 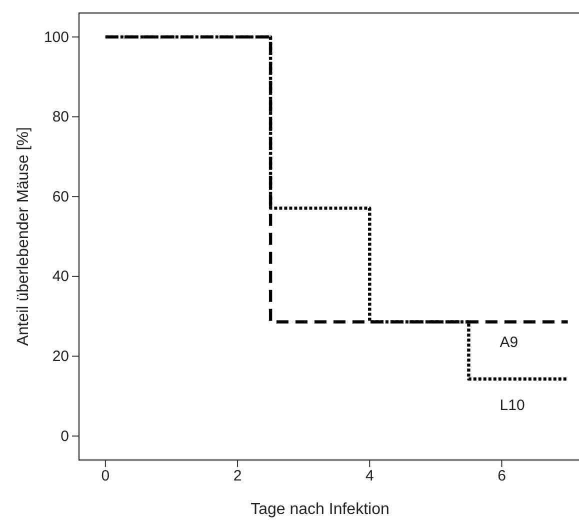 What do you see at coordinates (23, 236) in the screenshot?
I see `y-axis-title: Anteil überlebender Mäuse [%]` at bounding box center [23, 236].